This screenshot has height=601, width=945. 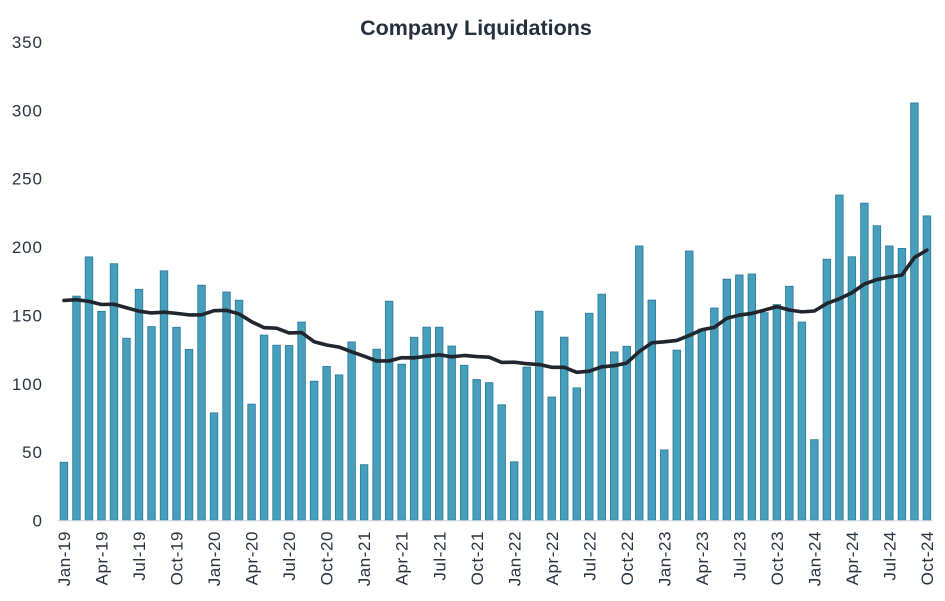 What do you see at coordinates (102, 558) in the screenshot?
I see `svg-text: Apr-19` at bounding box center [102, 558].